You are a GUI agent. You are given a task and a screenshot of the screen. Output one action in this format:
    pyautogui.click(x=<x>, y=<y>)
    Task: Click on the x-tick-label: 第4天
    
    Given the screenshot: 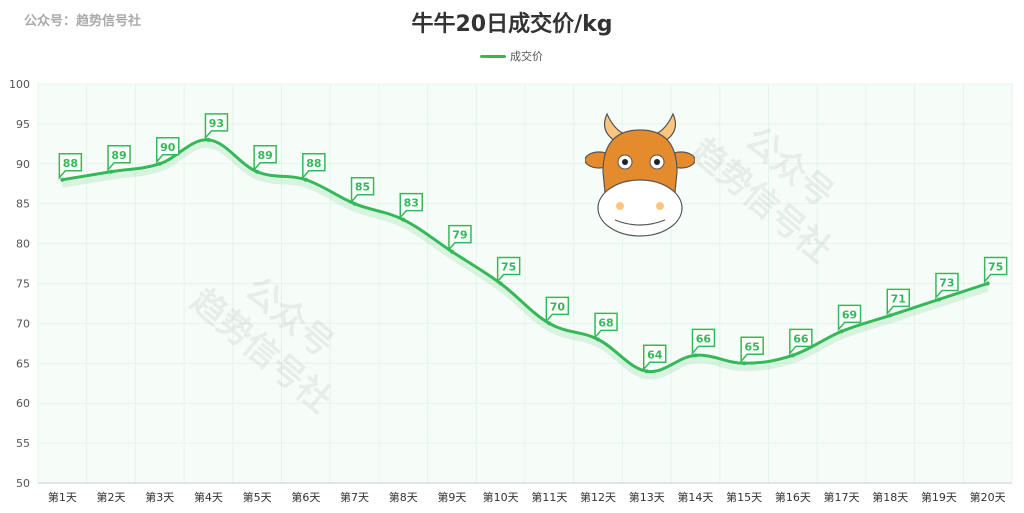 What is the action you would take?
    pyautogui.click(x=208, y=497)
    